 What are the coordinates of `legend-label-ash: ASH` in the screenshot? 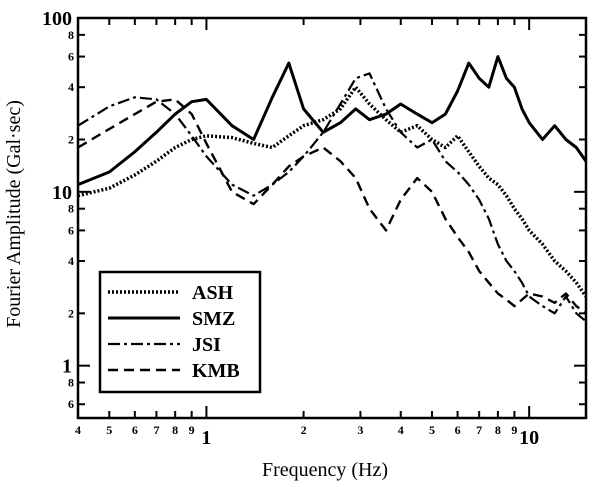 It's located at (213, 293).